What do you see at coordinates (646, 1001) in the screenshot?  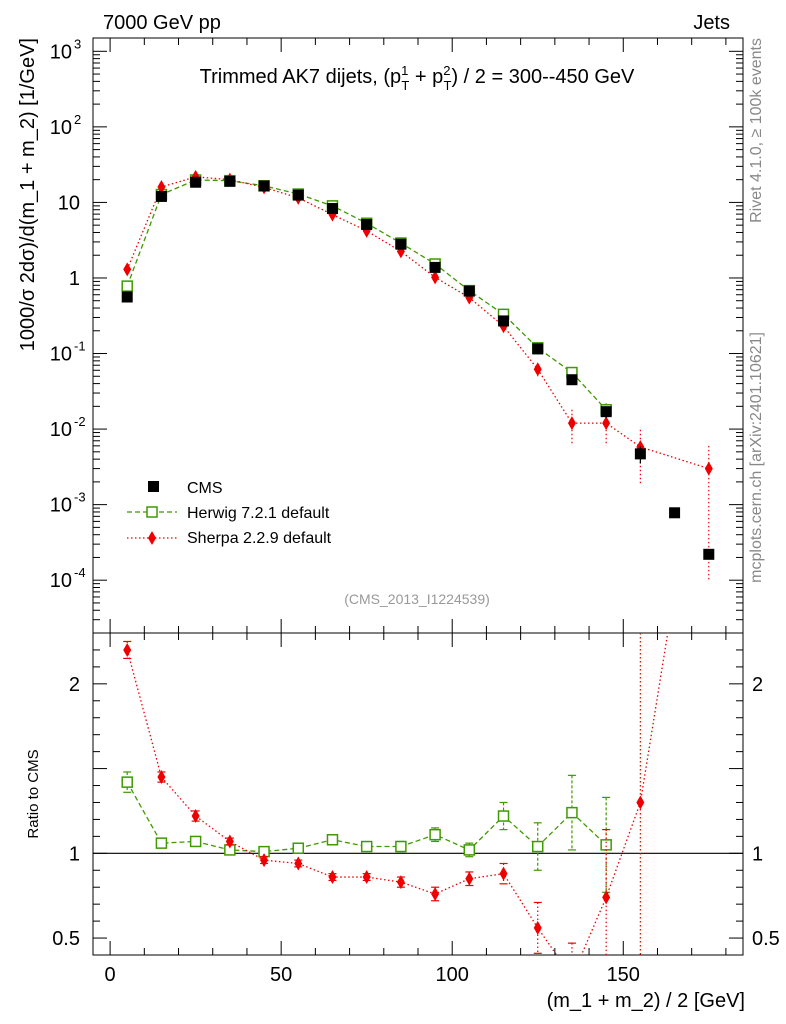 I see `x-axis-label: (m_1 + m_2) / 2 [GeV]` at bounding box center [646, 1001].